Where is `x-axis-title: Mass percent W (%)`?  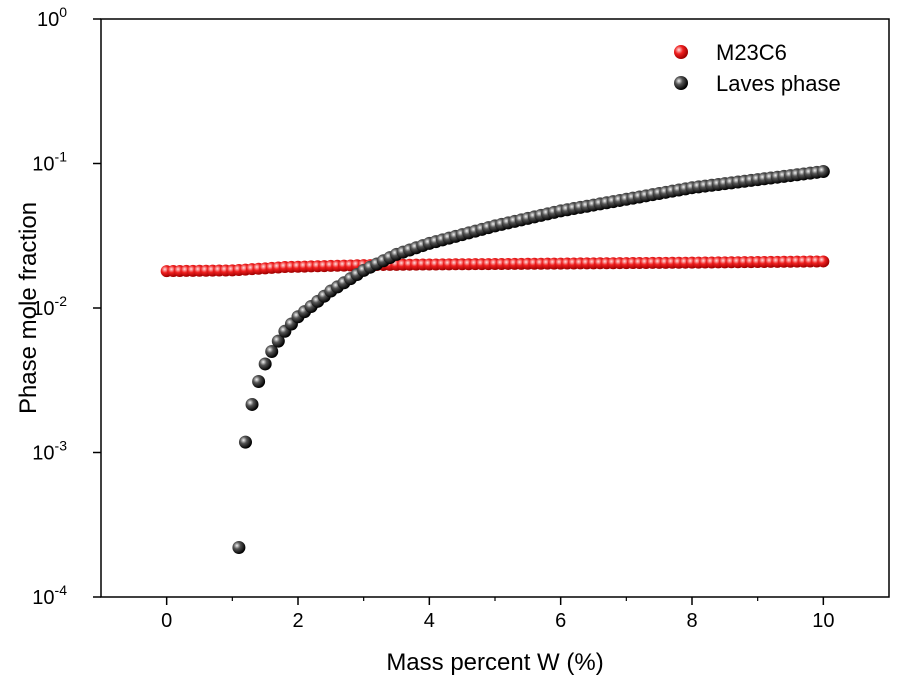
x-axis-title: Mass percent W (%) is located at coordinates (494, 662).